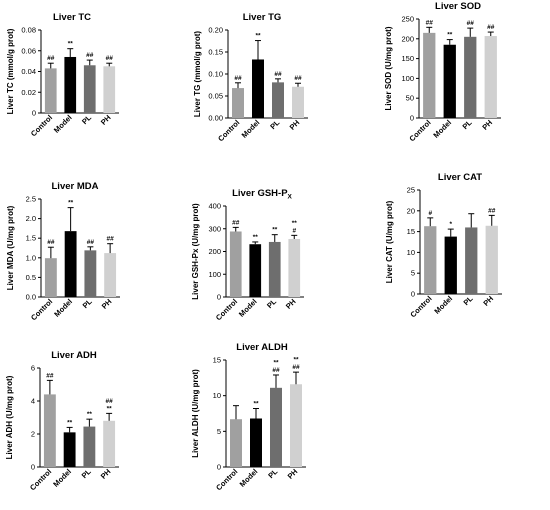 The width and height of the screenshot is (550, 510). What do you see at coordinates (75, 186) in the screenshot?
I see `chart-title: Liver MDA` at bounding box center [75, 186].